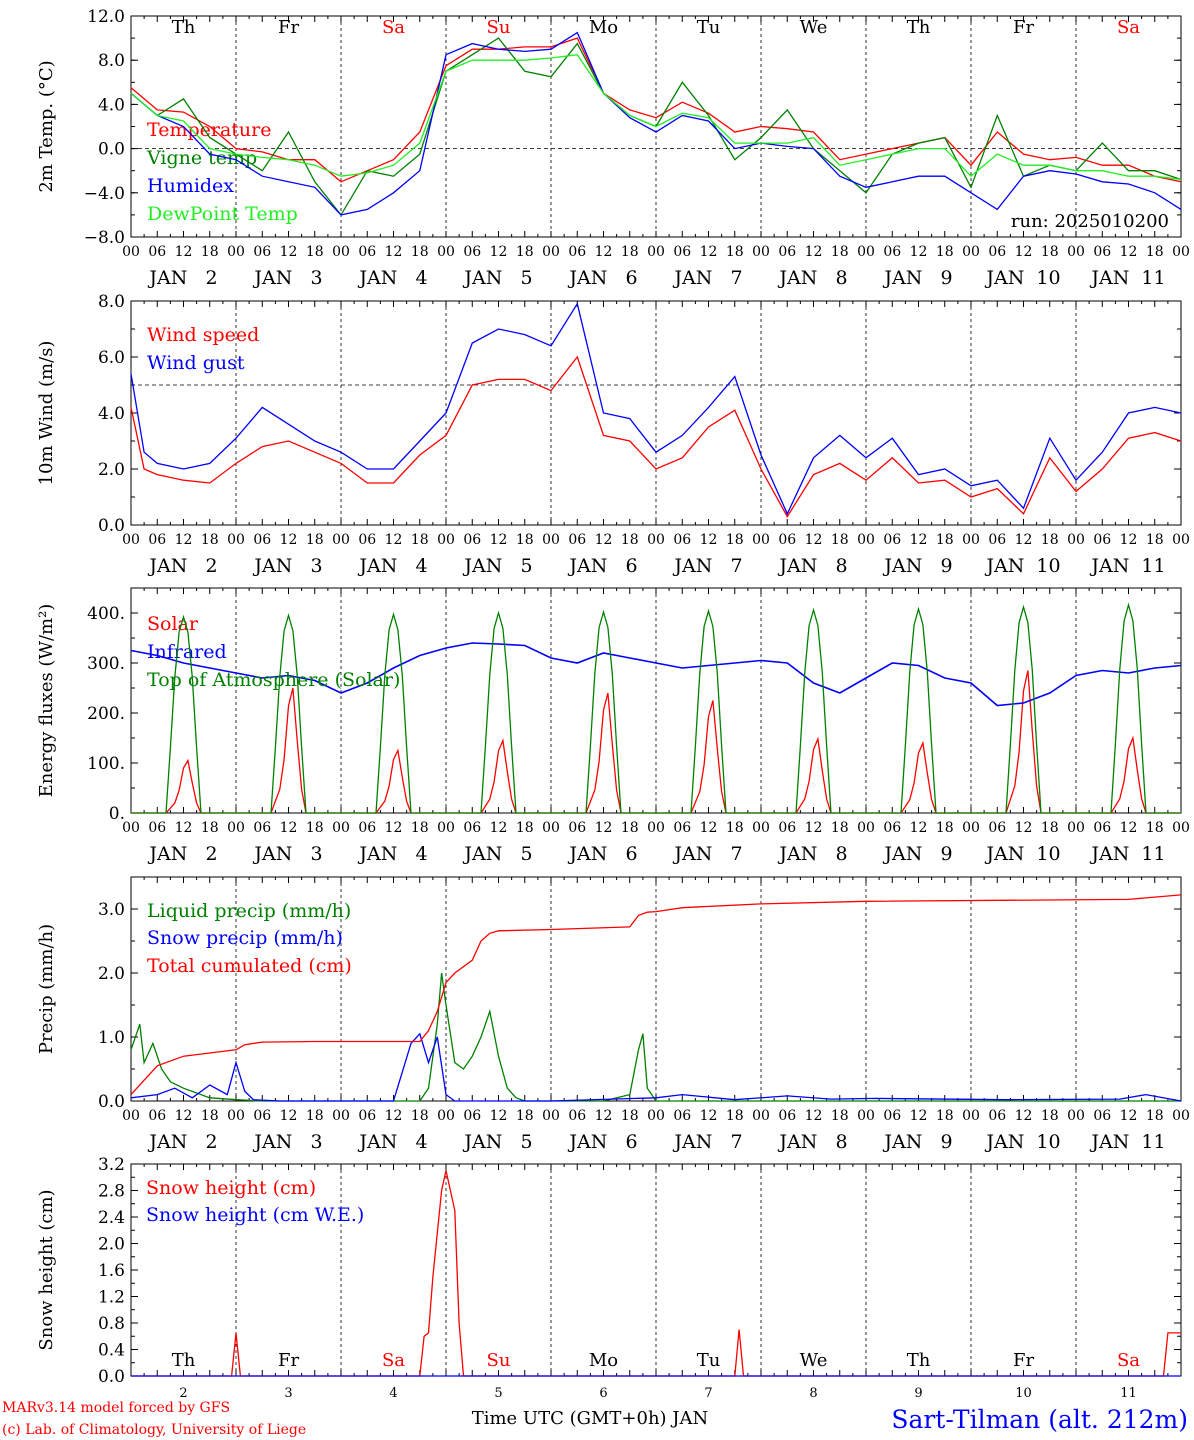 The height and width of the screenshot is (1440, 1194). I want to click on legend-entry: Solar, so click(173, 624).